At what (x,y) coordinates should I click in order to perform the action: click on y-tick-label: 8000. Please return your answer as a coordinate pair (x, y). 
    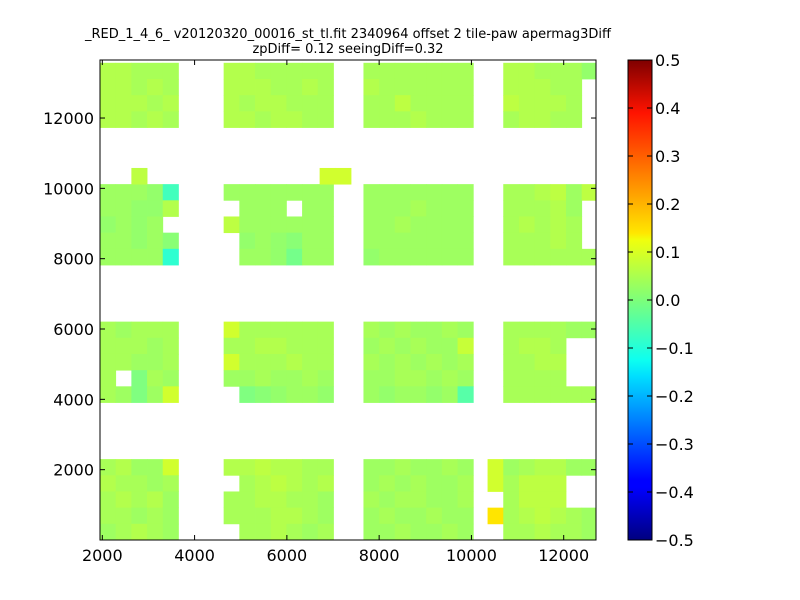
    Looking at the image, I should click on (73, 259).